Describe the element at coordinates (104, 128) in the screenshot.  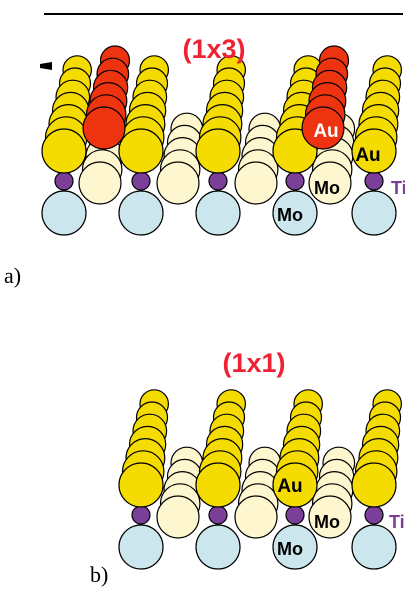
I see `au-adatom` at that location.